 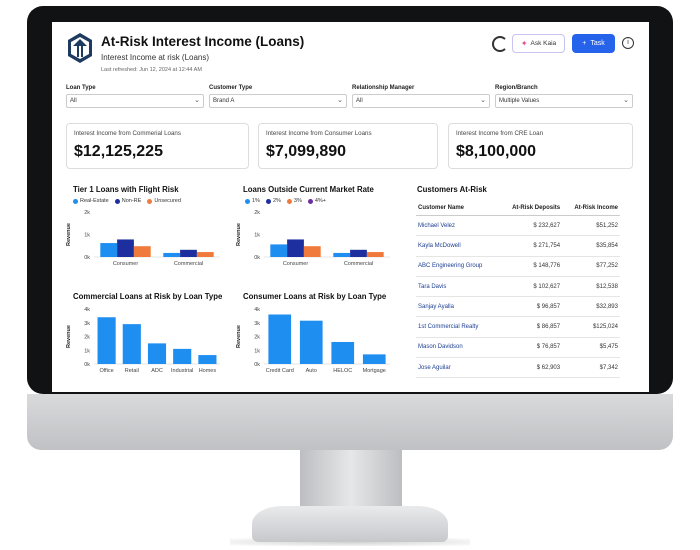 I want to click on table-row: Kayla McDowell $ 271,754 $35,854, so click(x=518, y=246).